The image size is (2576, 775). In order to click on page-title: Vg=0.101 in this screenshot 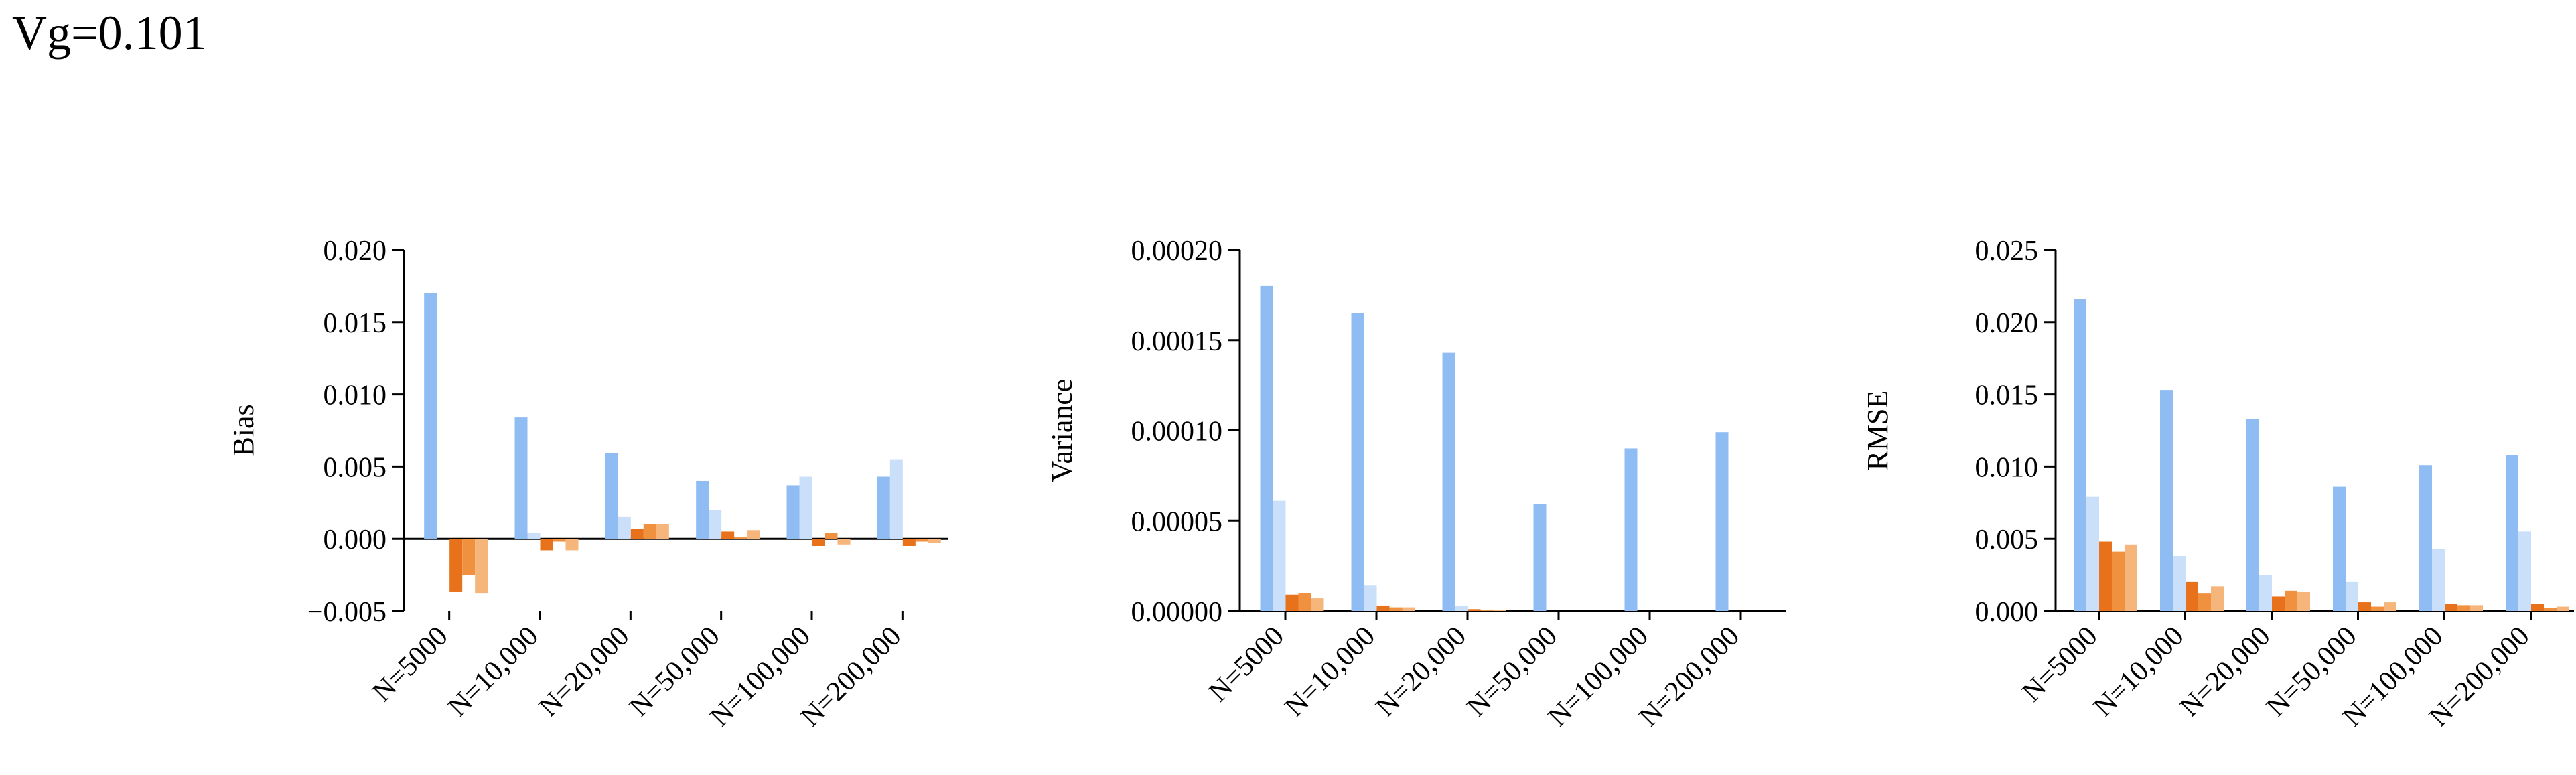, I will do `click(109, 33)`.